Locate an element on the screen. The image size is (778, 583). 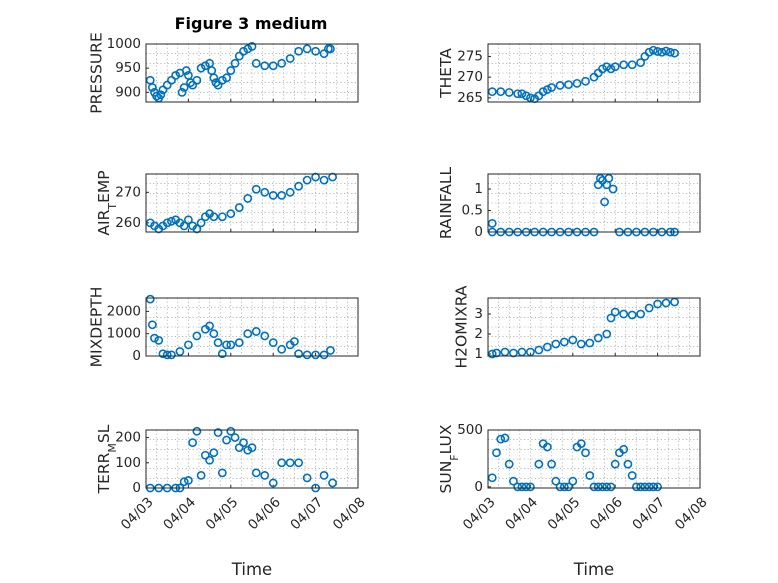
y-tick-label: 2 is located at coordinates (478, 334).